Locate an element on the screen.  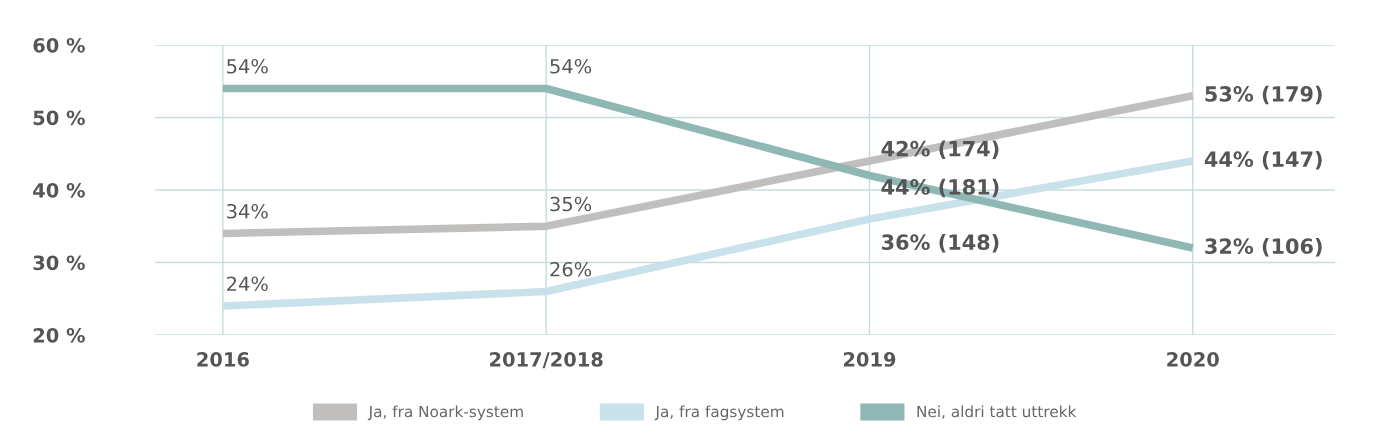
data-label: 35% is located at coordinates (571, 204).